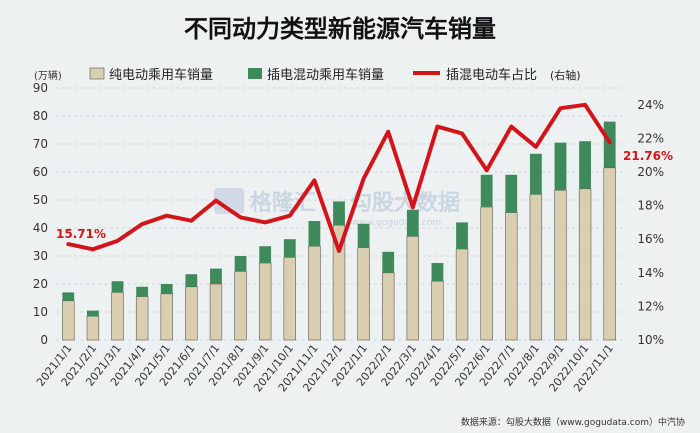 The width and height of the screenshot is (700, 433). Describe the element at coordinates (40, 284) in the screenshot. I see `left-tick-label: 20` at that location.